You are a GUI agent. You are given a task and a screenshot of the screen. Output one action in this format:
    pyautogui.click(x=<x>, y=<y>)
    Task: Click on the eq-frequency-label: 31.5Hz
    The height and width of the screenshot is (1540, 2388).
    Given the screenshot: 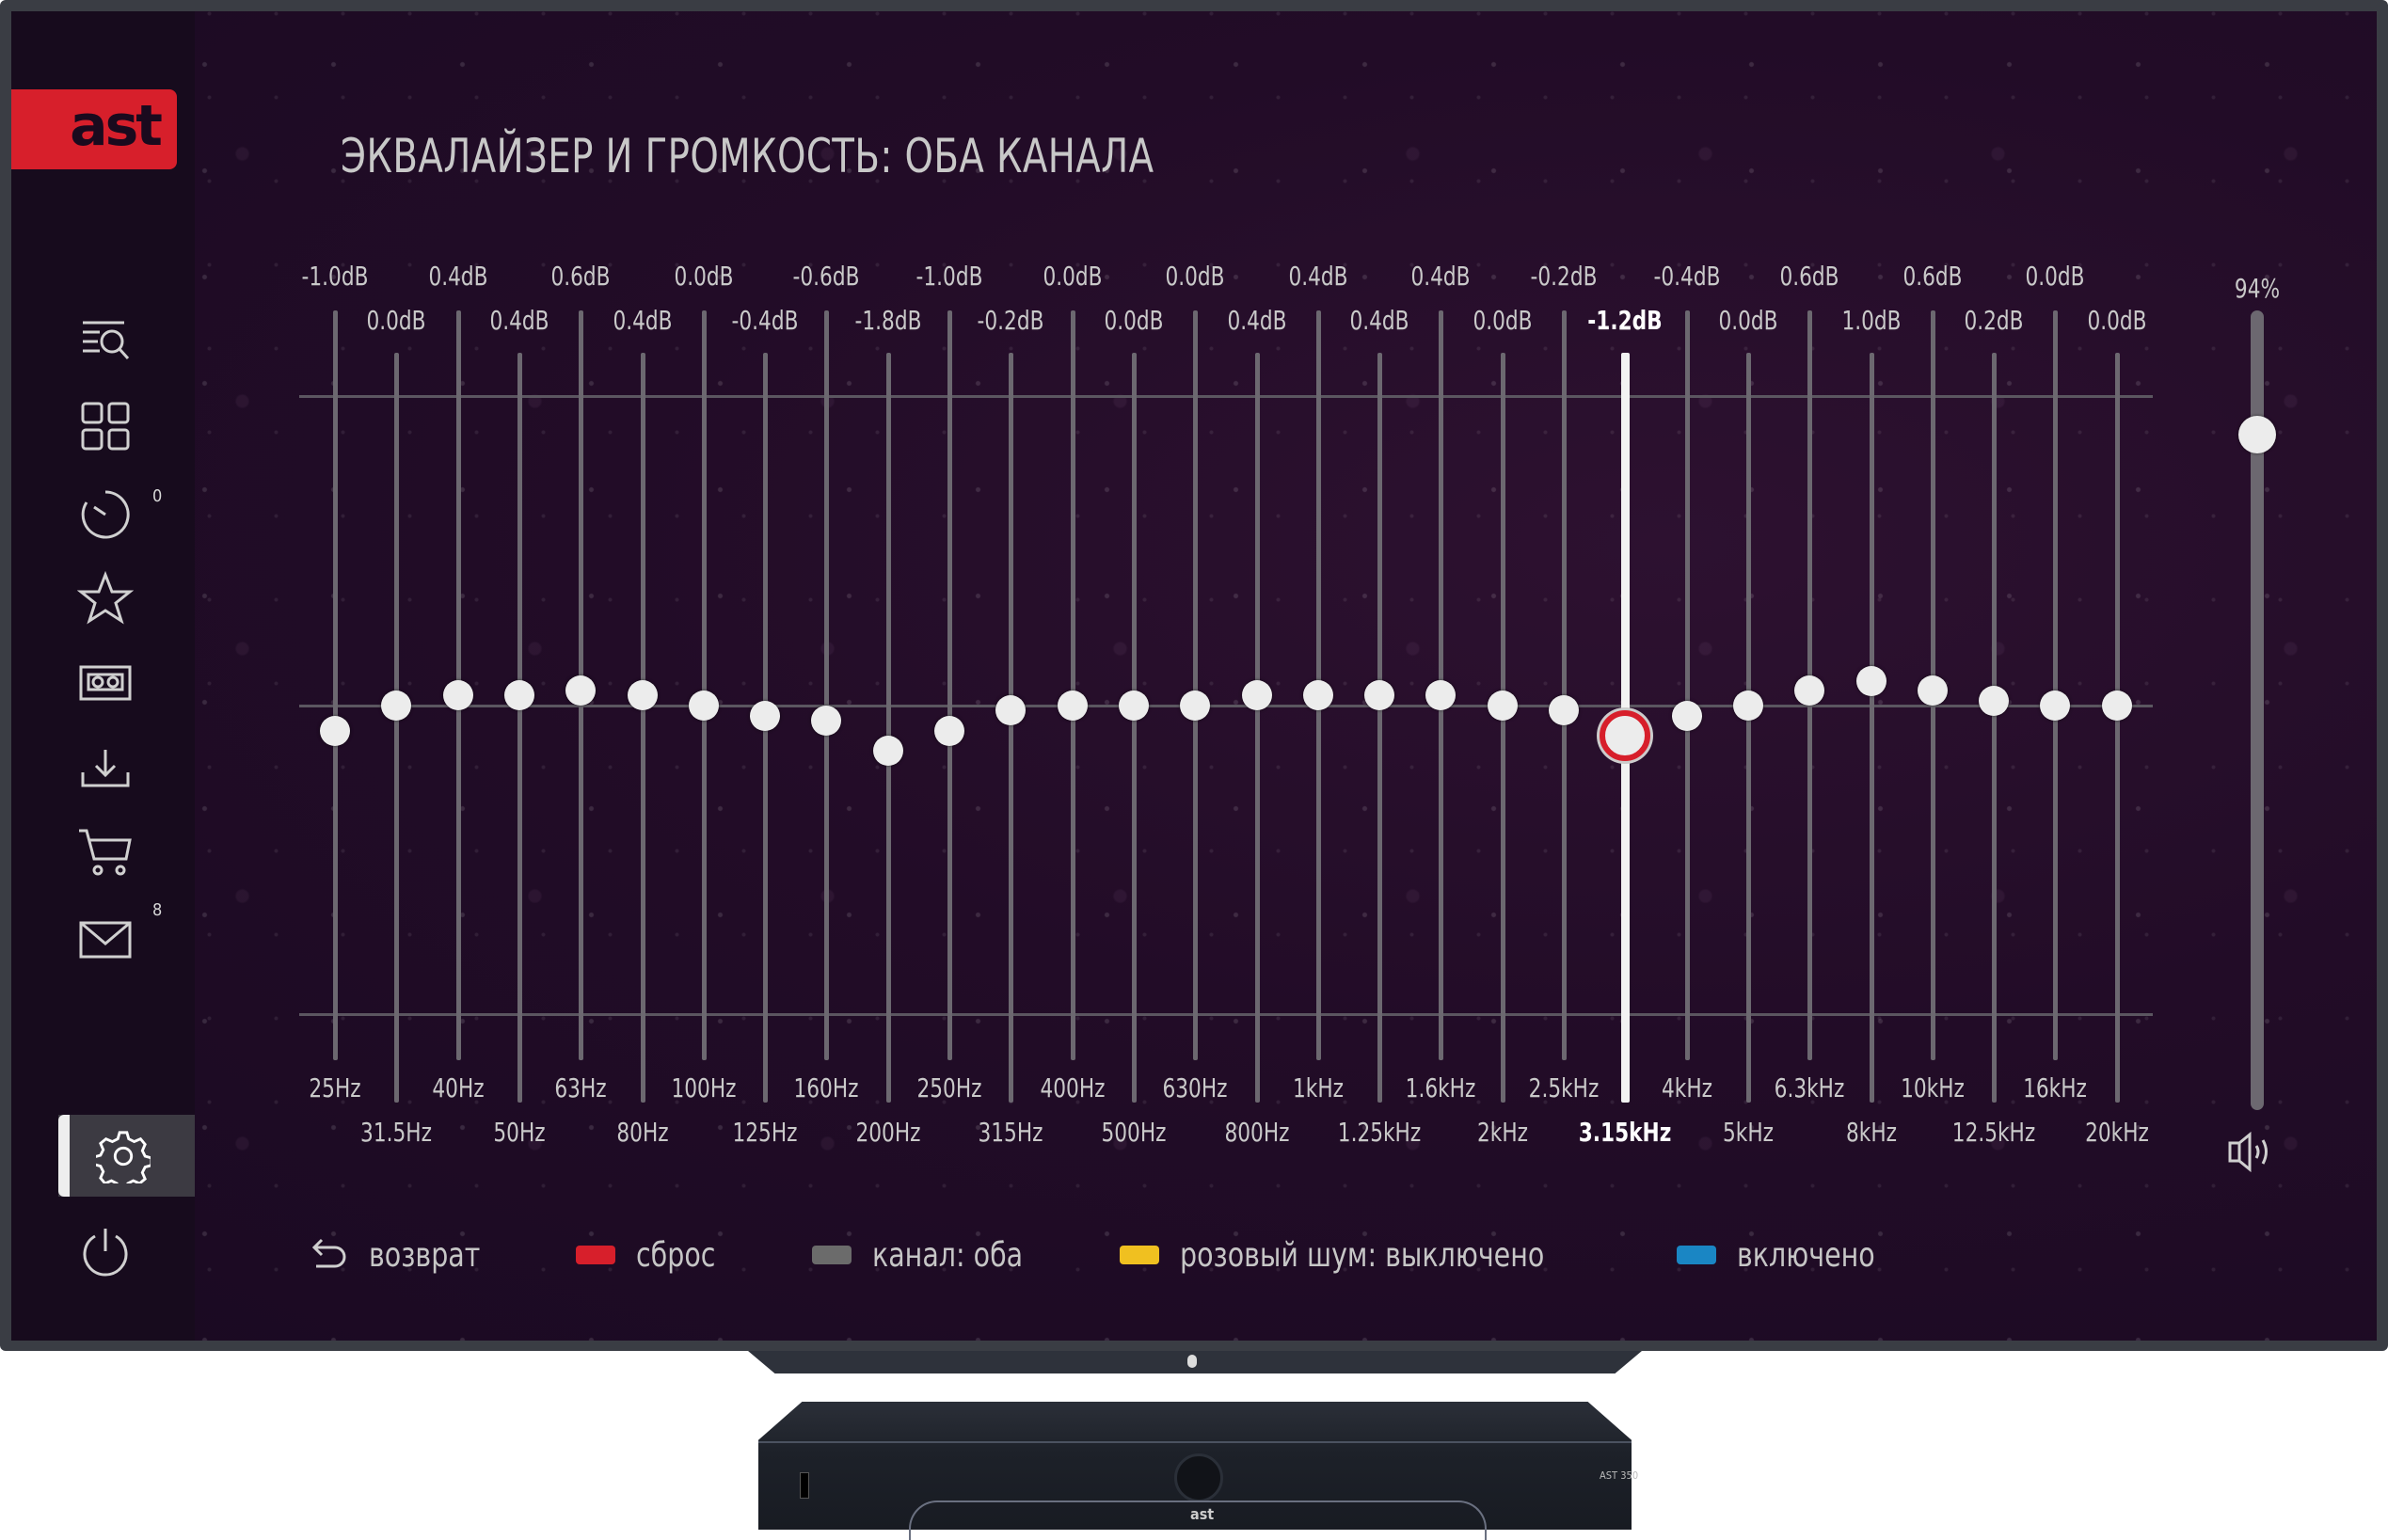 What is the action you would take?
    pyautogui.click(x=396, y=1132)
    